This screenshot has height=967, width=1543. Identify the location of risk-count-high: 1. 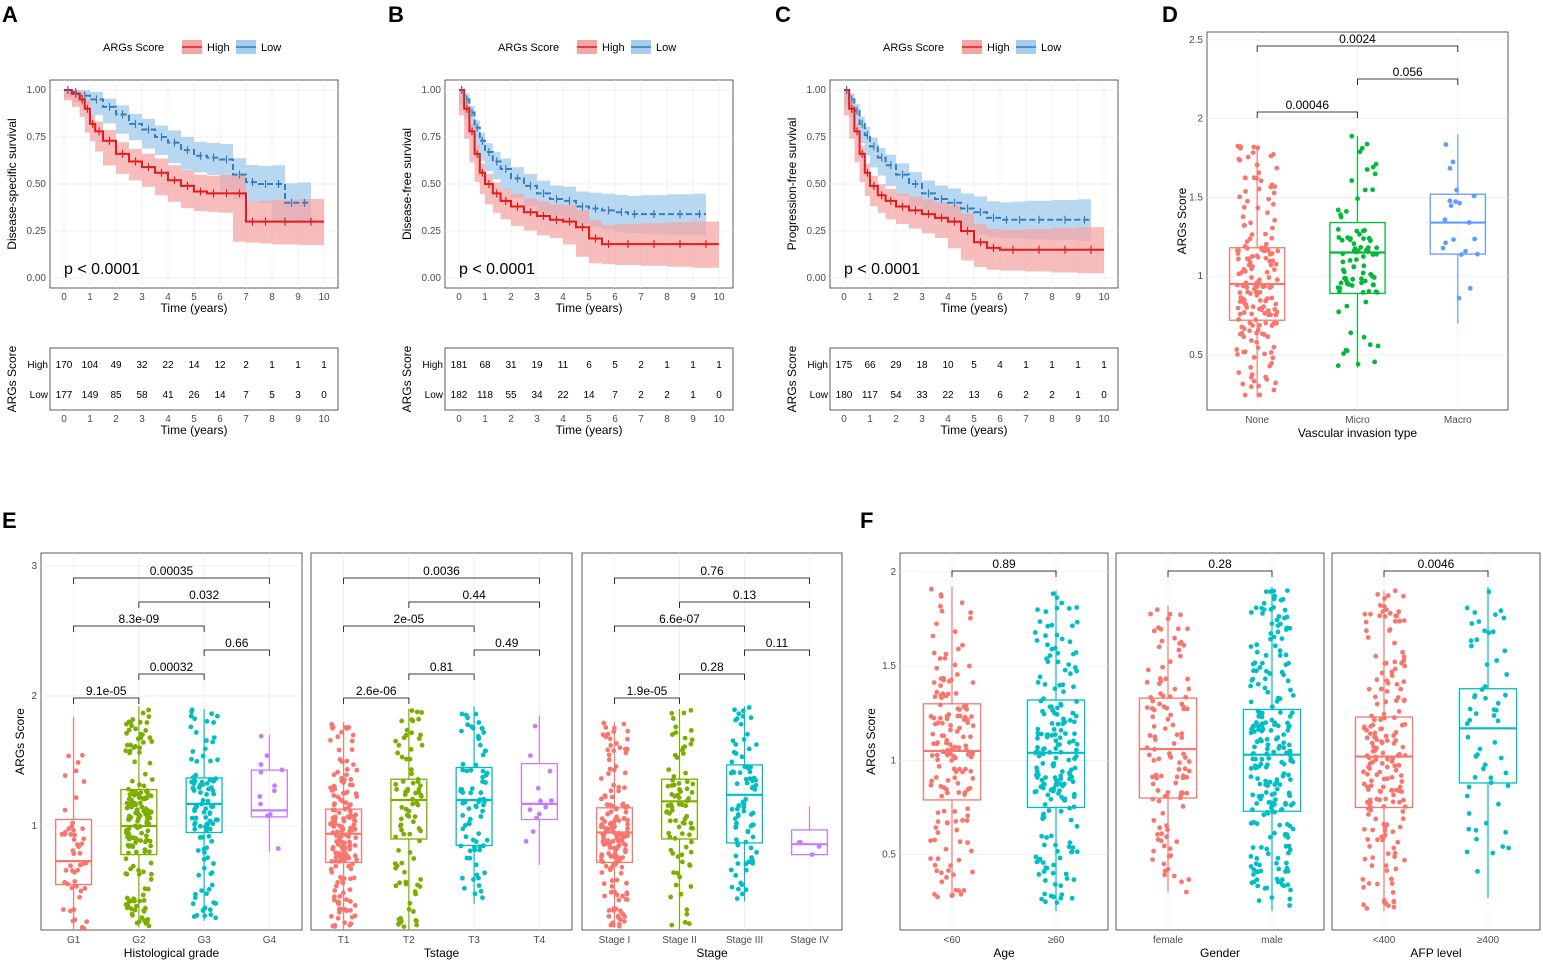
(1026, 365).